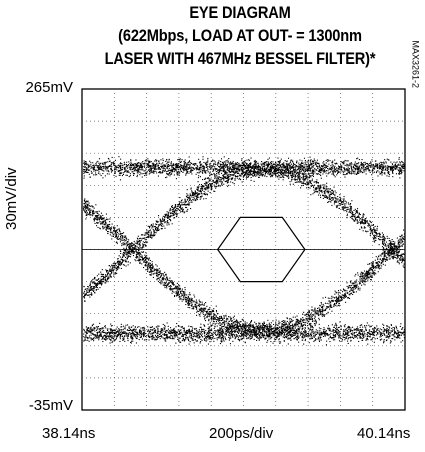 The image size is (425, 452). Describe the element at coordinates (240, 58) in the screenshot. I see `chart-title-line-3: LASER WITH 467MHz BESSEL FILTER)*` at that location.